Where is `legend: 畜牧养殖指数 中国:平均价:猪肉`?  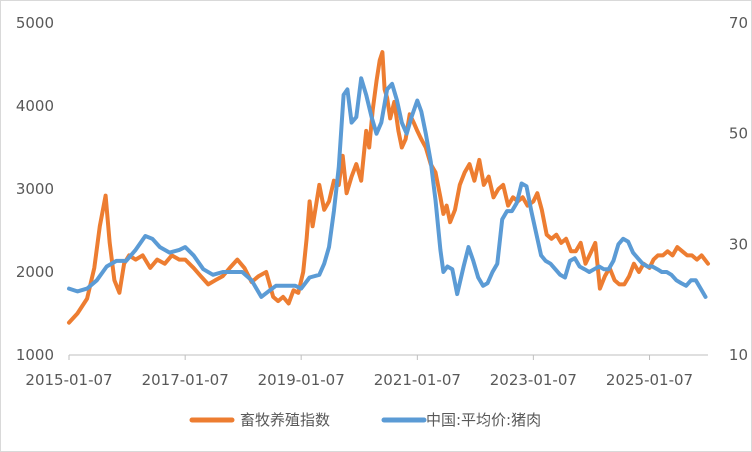
legend: 畜牧养殖指数 中国:平均价:猪肉 is located at coordinates (365, 420).